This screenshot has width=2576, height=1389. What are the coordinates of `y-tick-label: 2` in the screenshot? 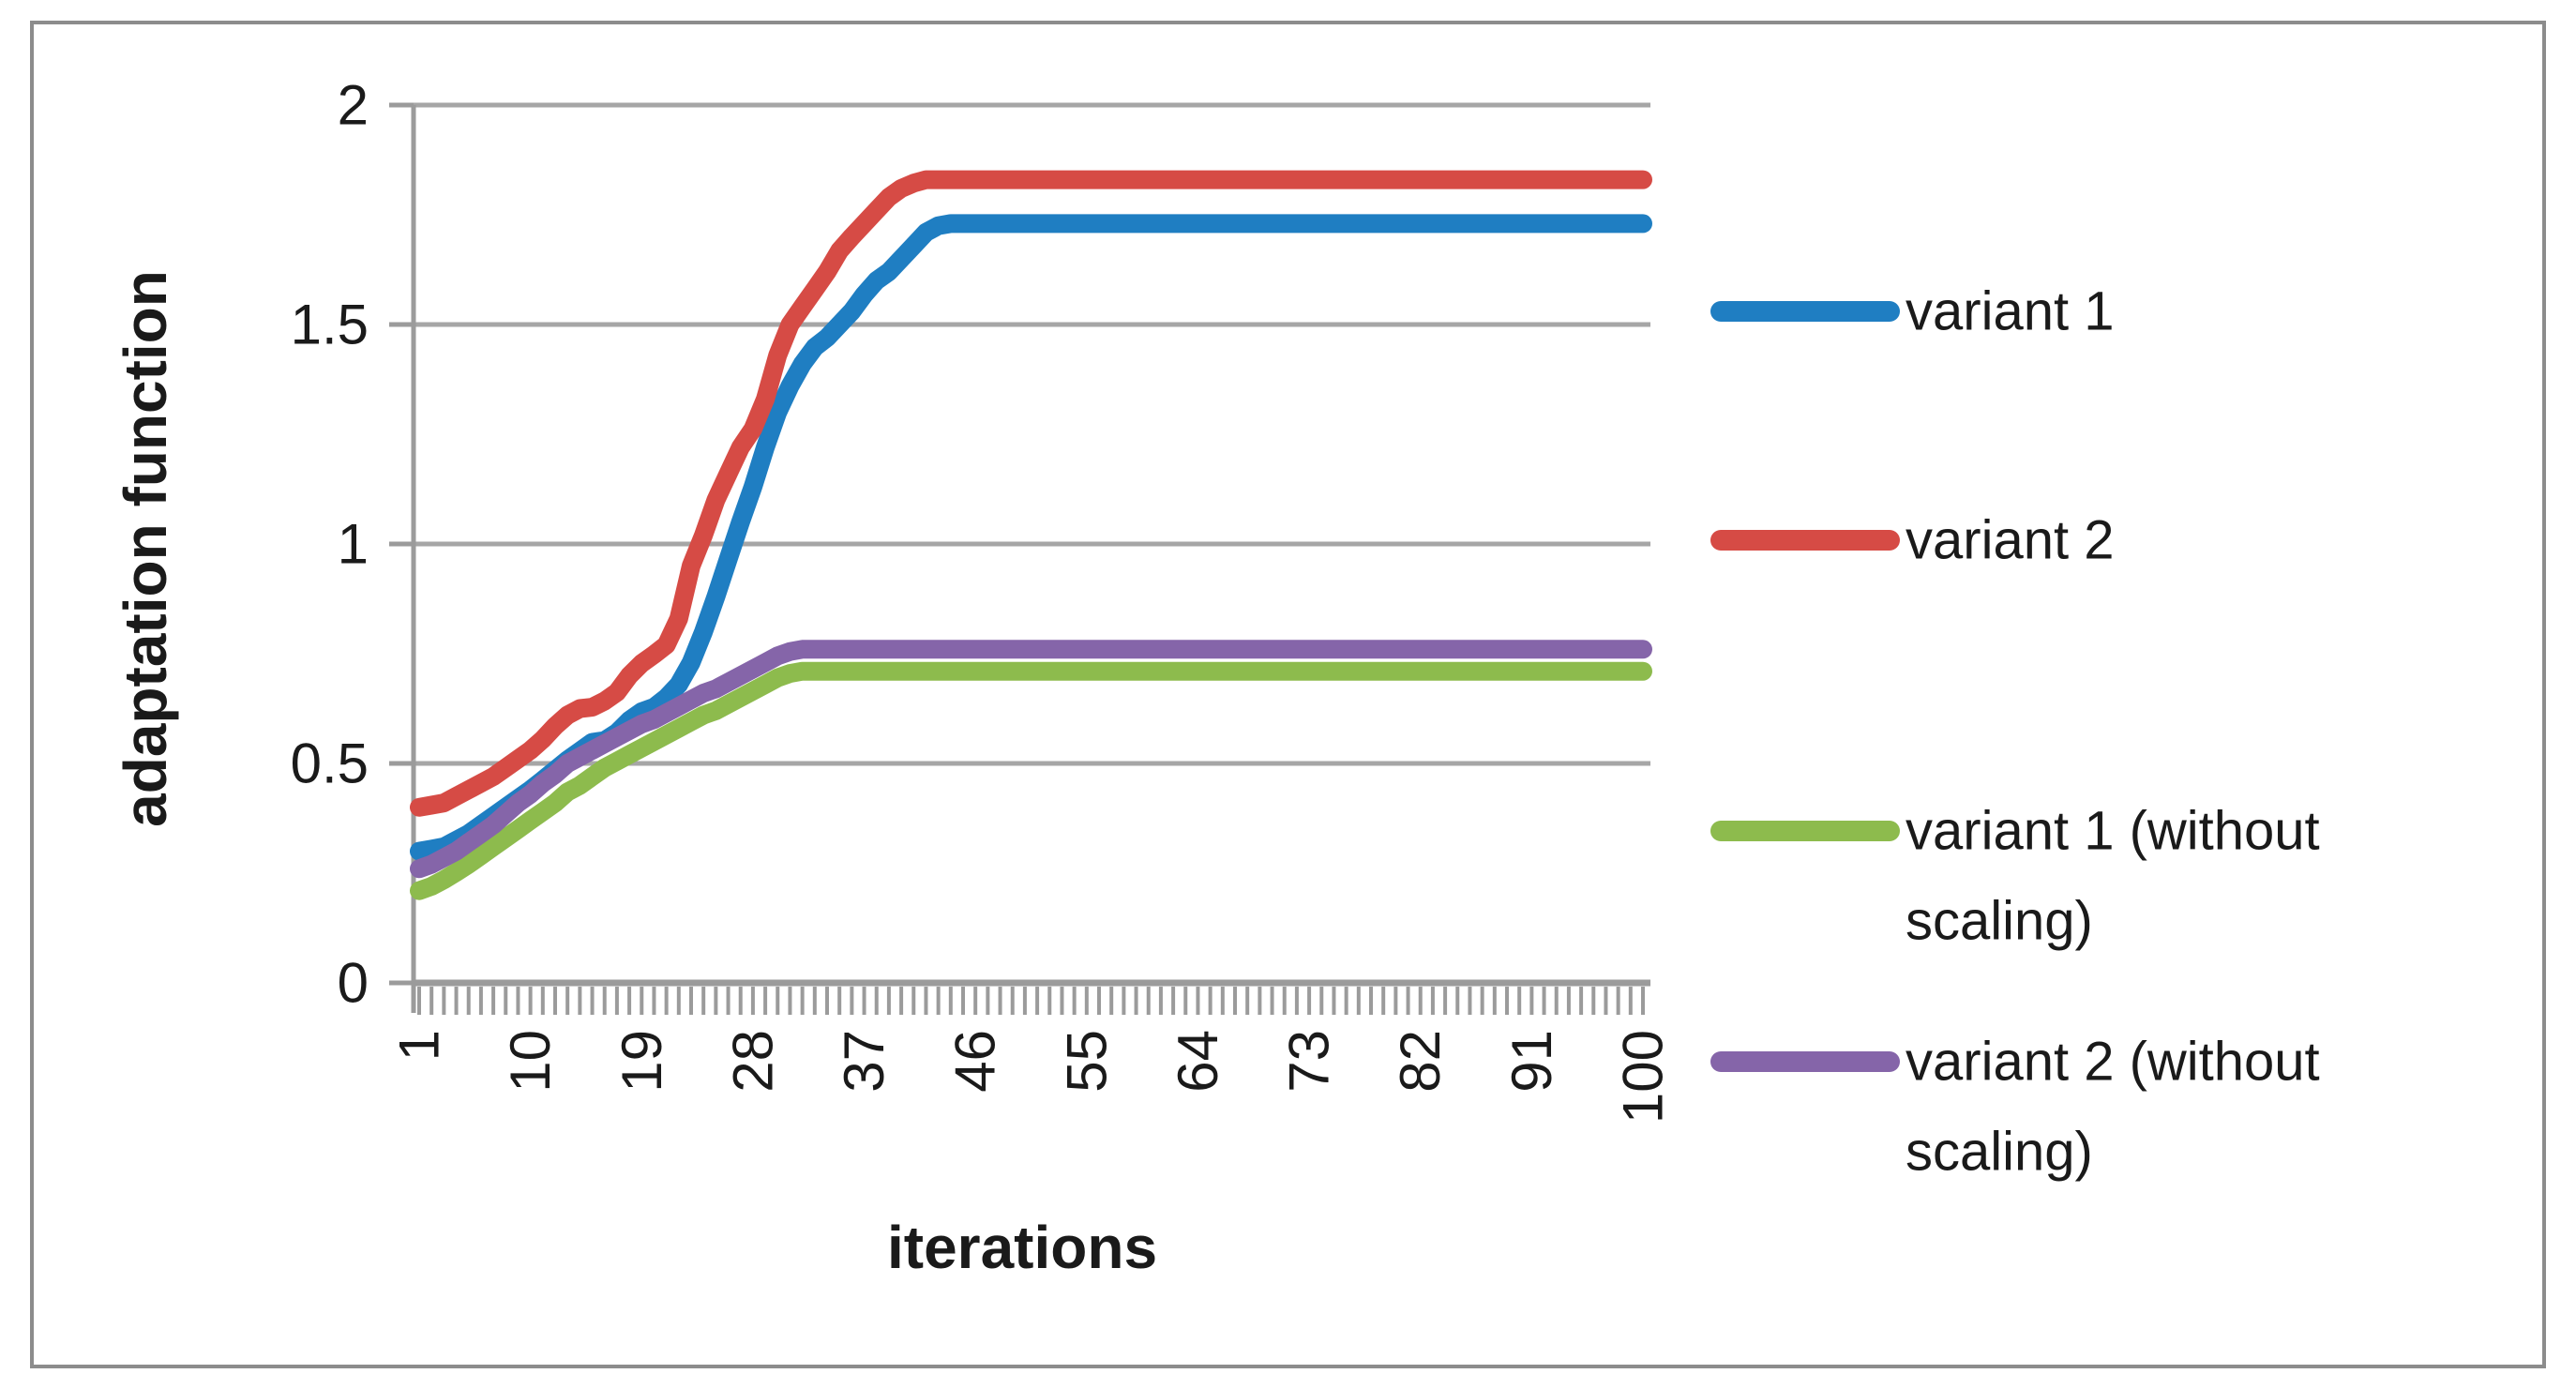 It's located at (353, 105).